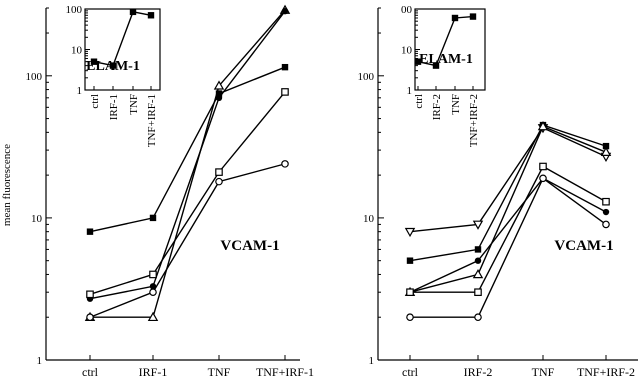 This screenshot has height=392, width=644. Describe the element at coordinates (152, 120) in the screenshot. I see `inset-x-tick-label: TNF+IRF-1` at that location.